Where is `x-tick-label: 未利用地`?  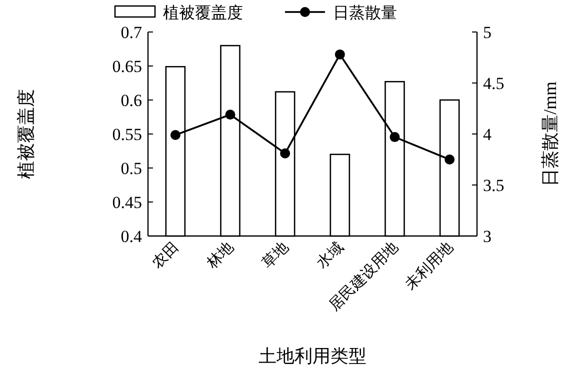 x-tick-label: 未利用地 is located at coordinates (429, 266).